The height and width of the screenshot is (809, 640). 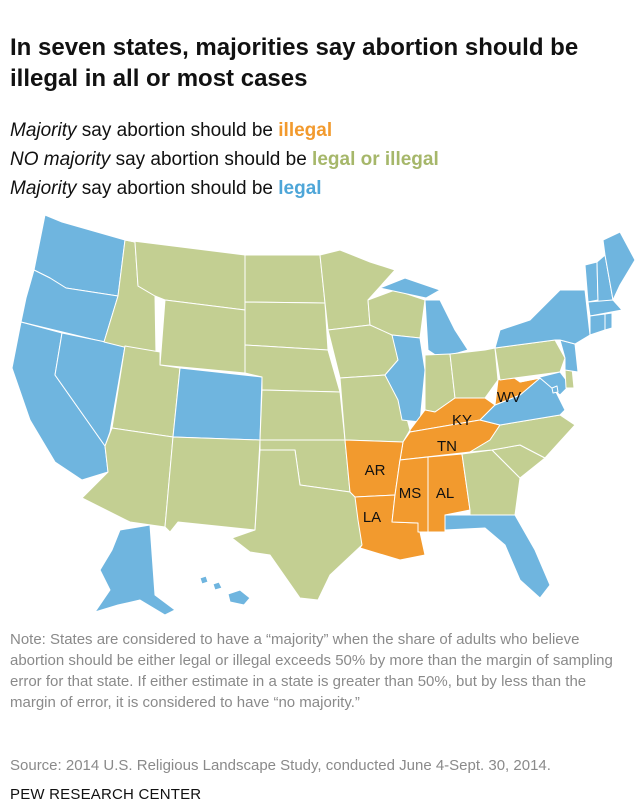 What do you see at coordinates (497, 556) in the screenshot?
I see `state-FL` at bounding box center [497, 556].